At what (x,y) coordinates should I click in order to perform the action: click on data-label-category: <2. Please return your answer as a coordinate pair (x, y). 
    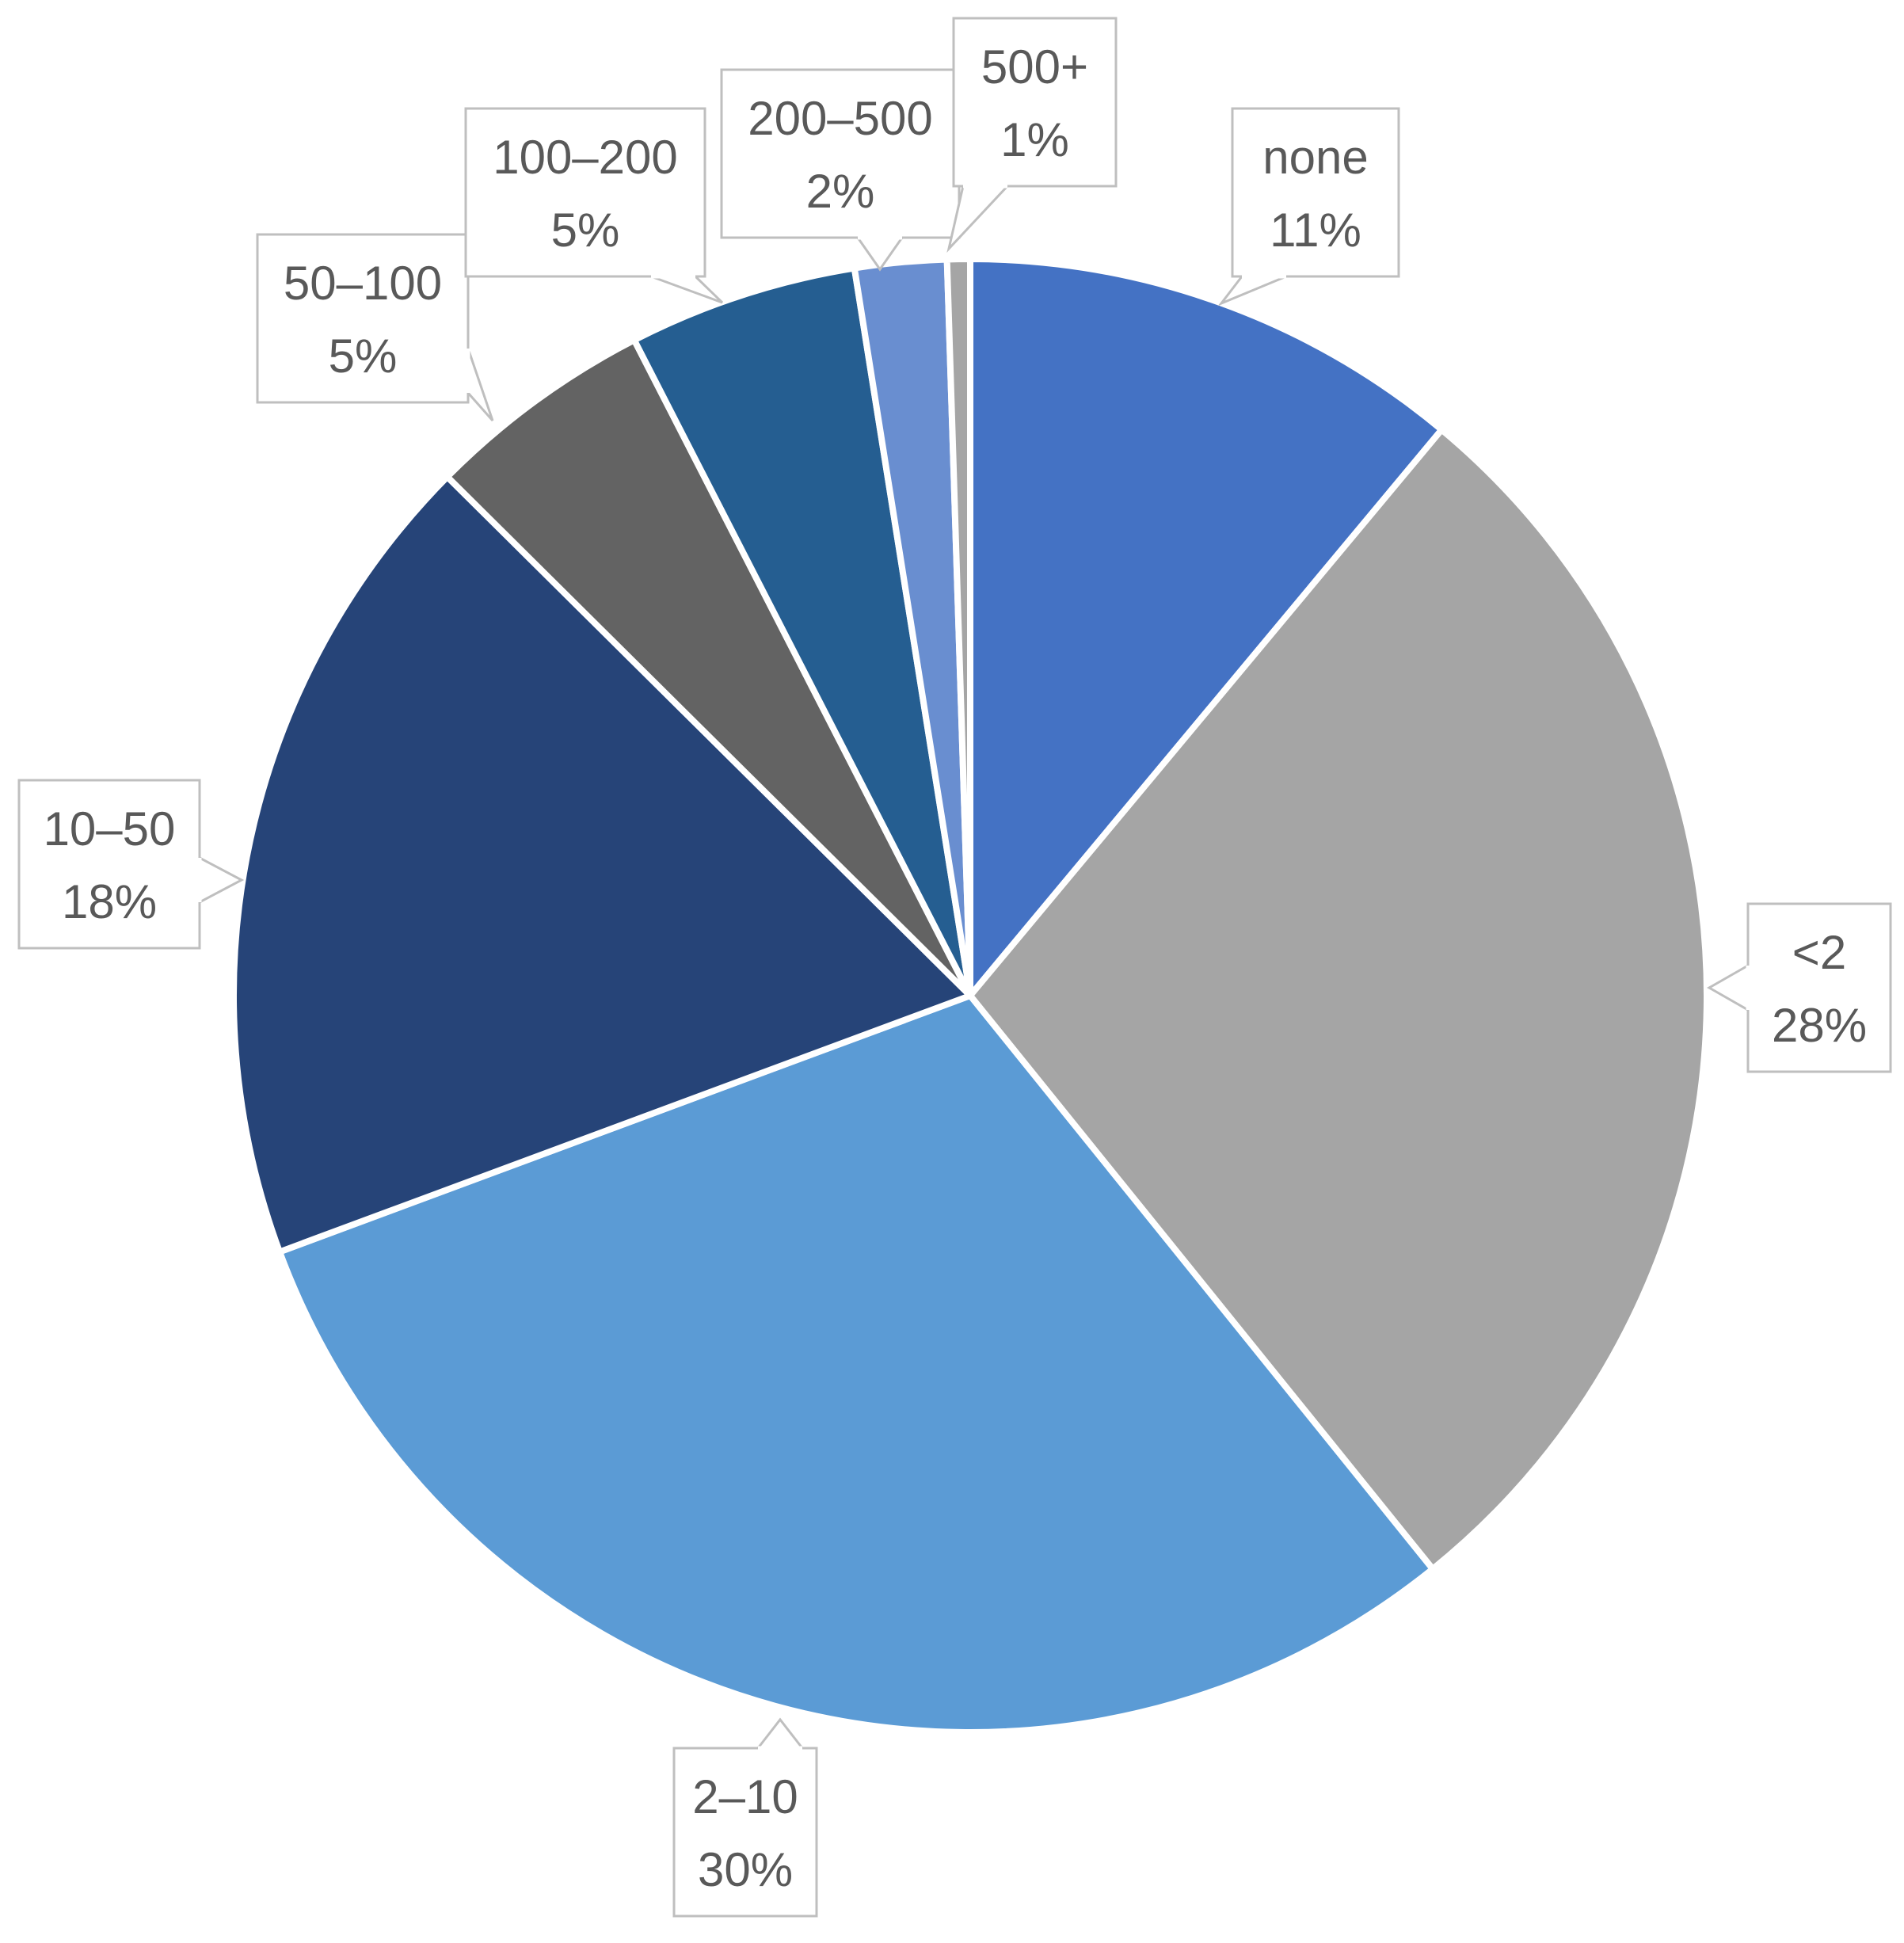
    Looking at the image, I should click on (1819, 952).